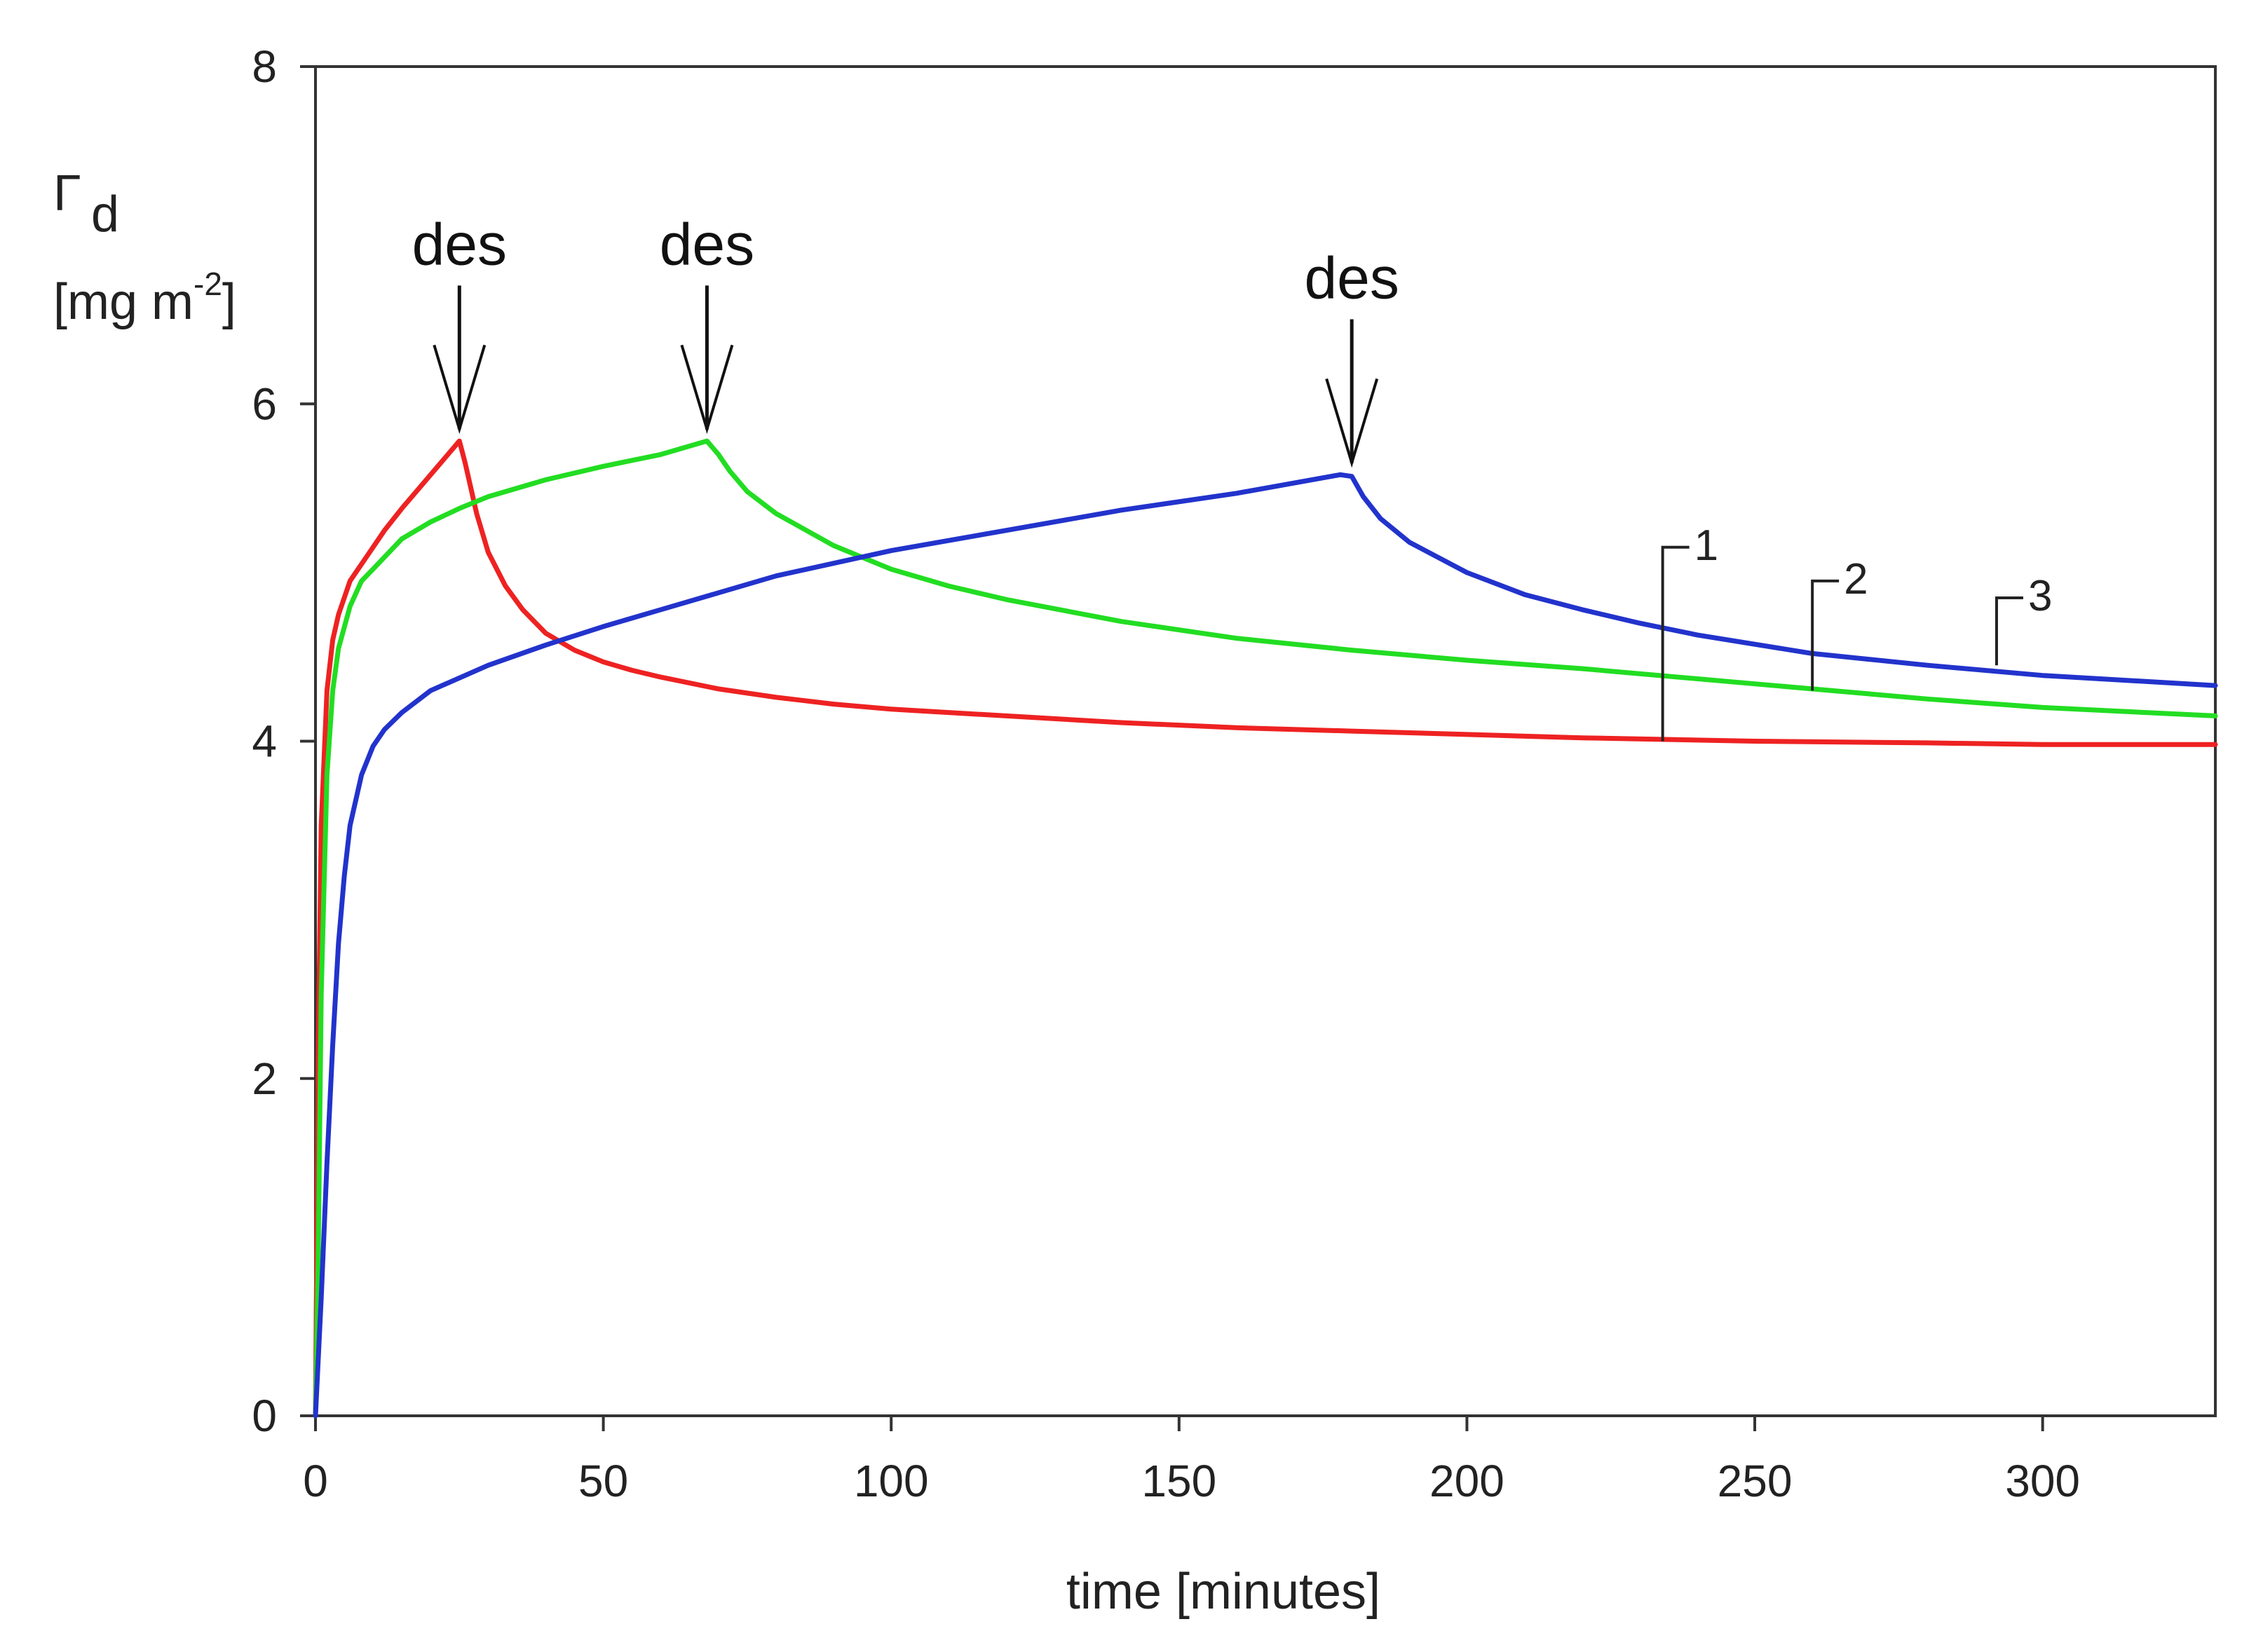 This screenshot has height=1652, width=2249. What do you see at coordinates (67, 193) in the screenshot?
I see `y-axis-symbol: Γ` at bounding box center [67, 193].